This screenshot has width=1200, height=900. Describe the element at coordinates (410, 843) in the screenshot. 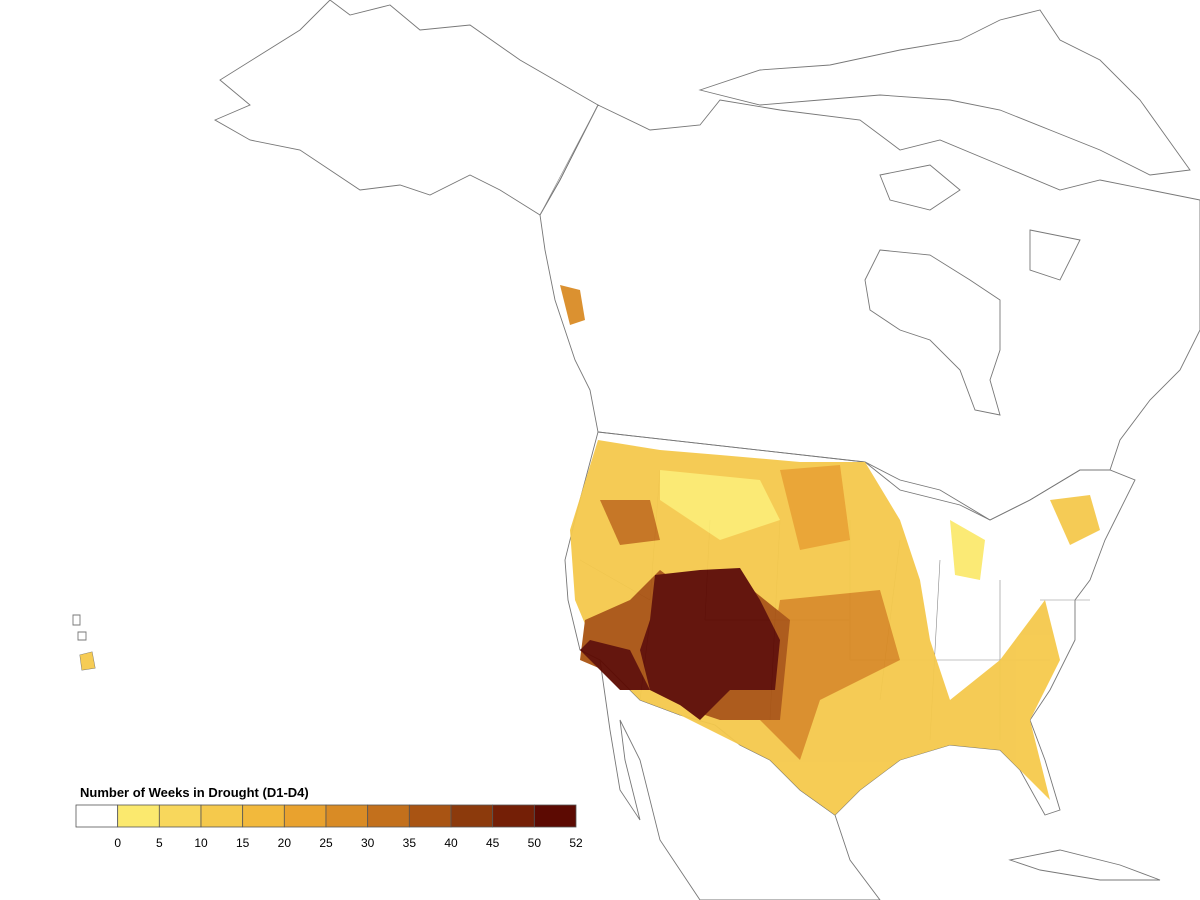

I see `legend-tick-label: 35` at that location.